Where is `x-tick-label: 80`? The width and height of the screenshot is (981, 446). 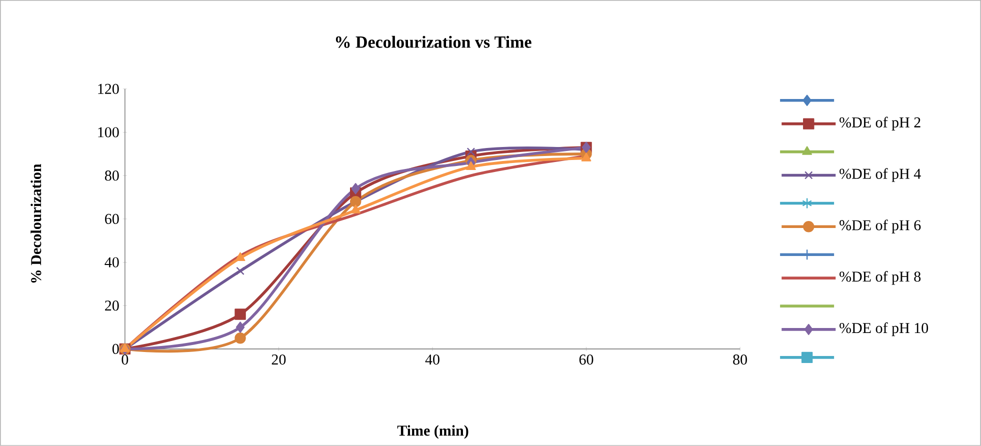 x-tick-label: 80 is located at coordinates (740, 359).